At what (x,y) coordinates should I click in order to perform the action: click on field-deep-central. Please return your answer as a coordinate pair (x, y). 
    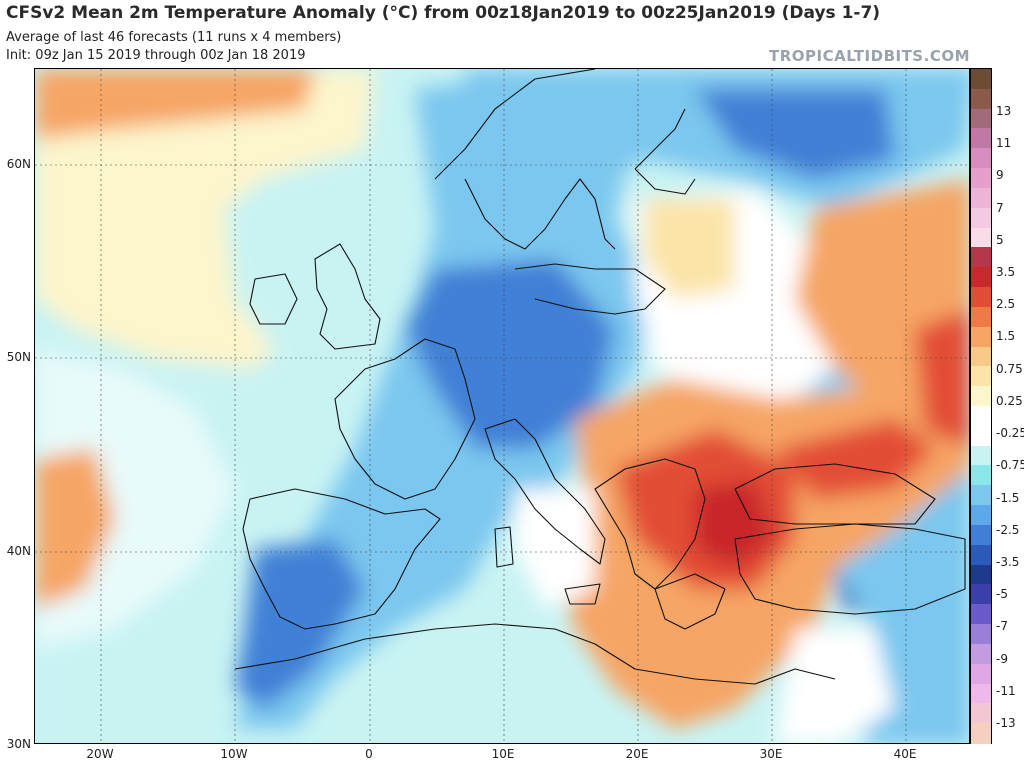
    Looking at the image, I should click on (510, 354).